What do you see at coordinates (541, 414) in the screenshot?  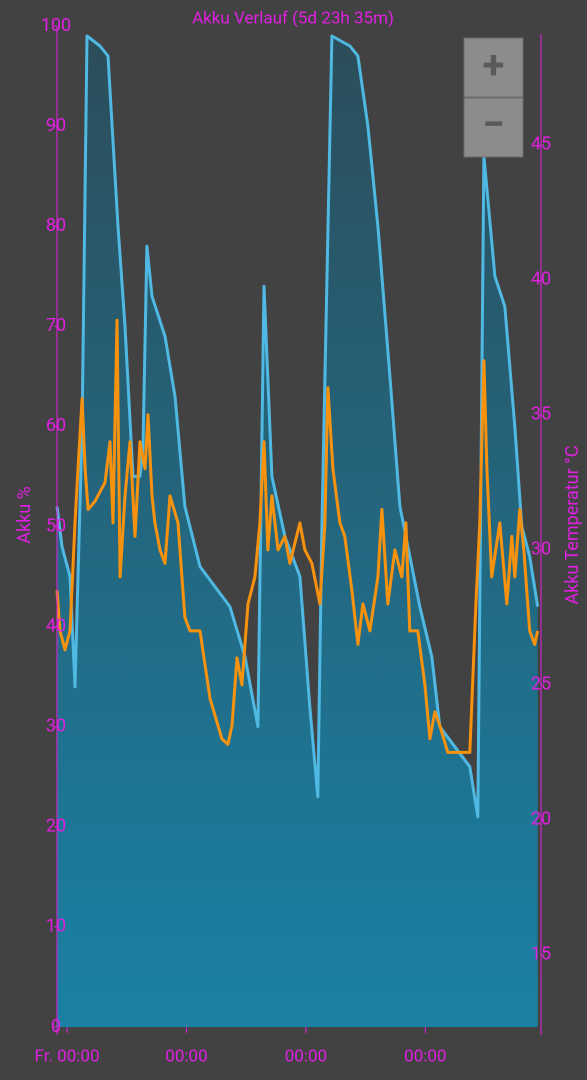 I see `y2-tick-label: 35` at bounding box center [541, 414].